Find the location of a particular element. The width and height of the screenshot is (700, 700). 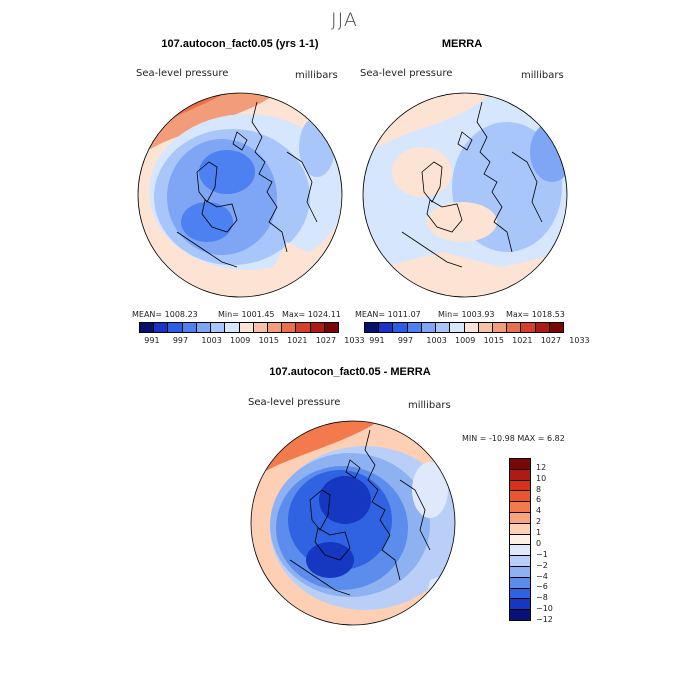

diff-colorbar is located at coordinates (520, 539).